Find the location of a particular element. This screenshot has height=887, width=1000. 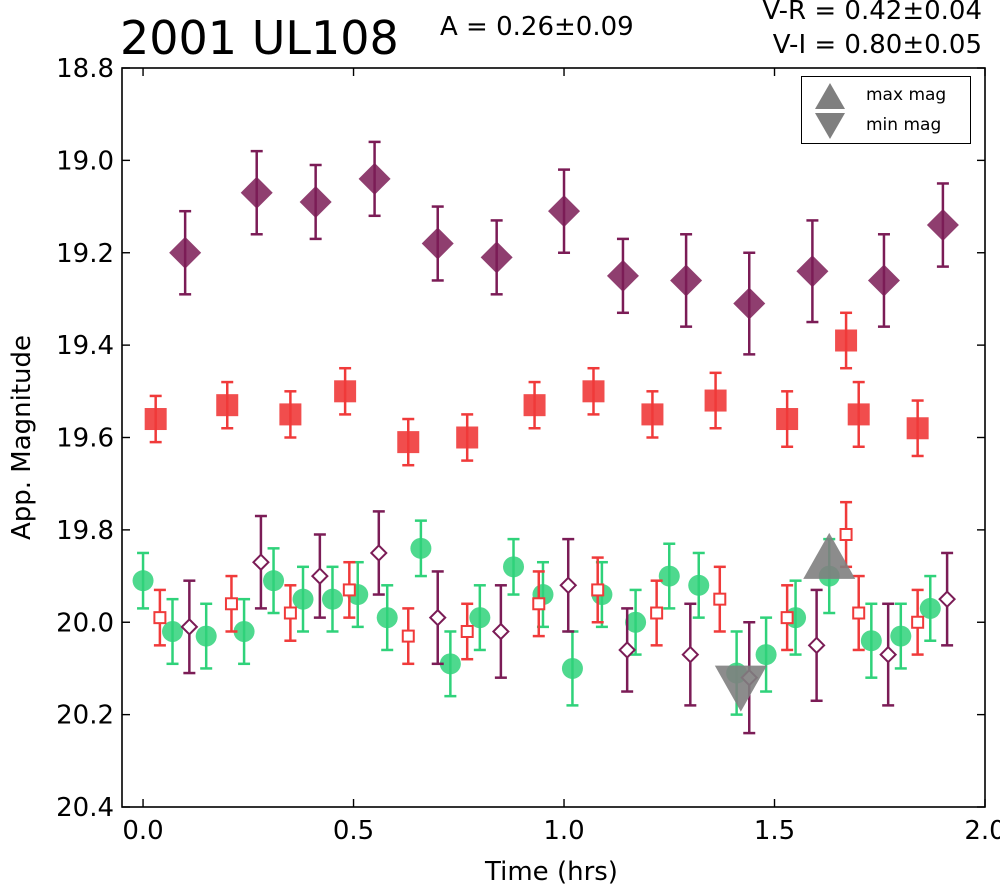

y-tick-label: 19.6 is located at coordinates (85, 439).